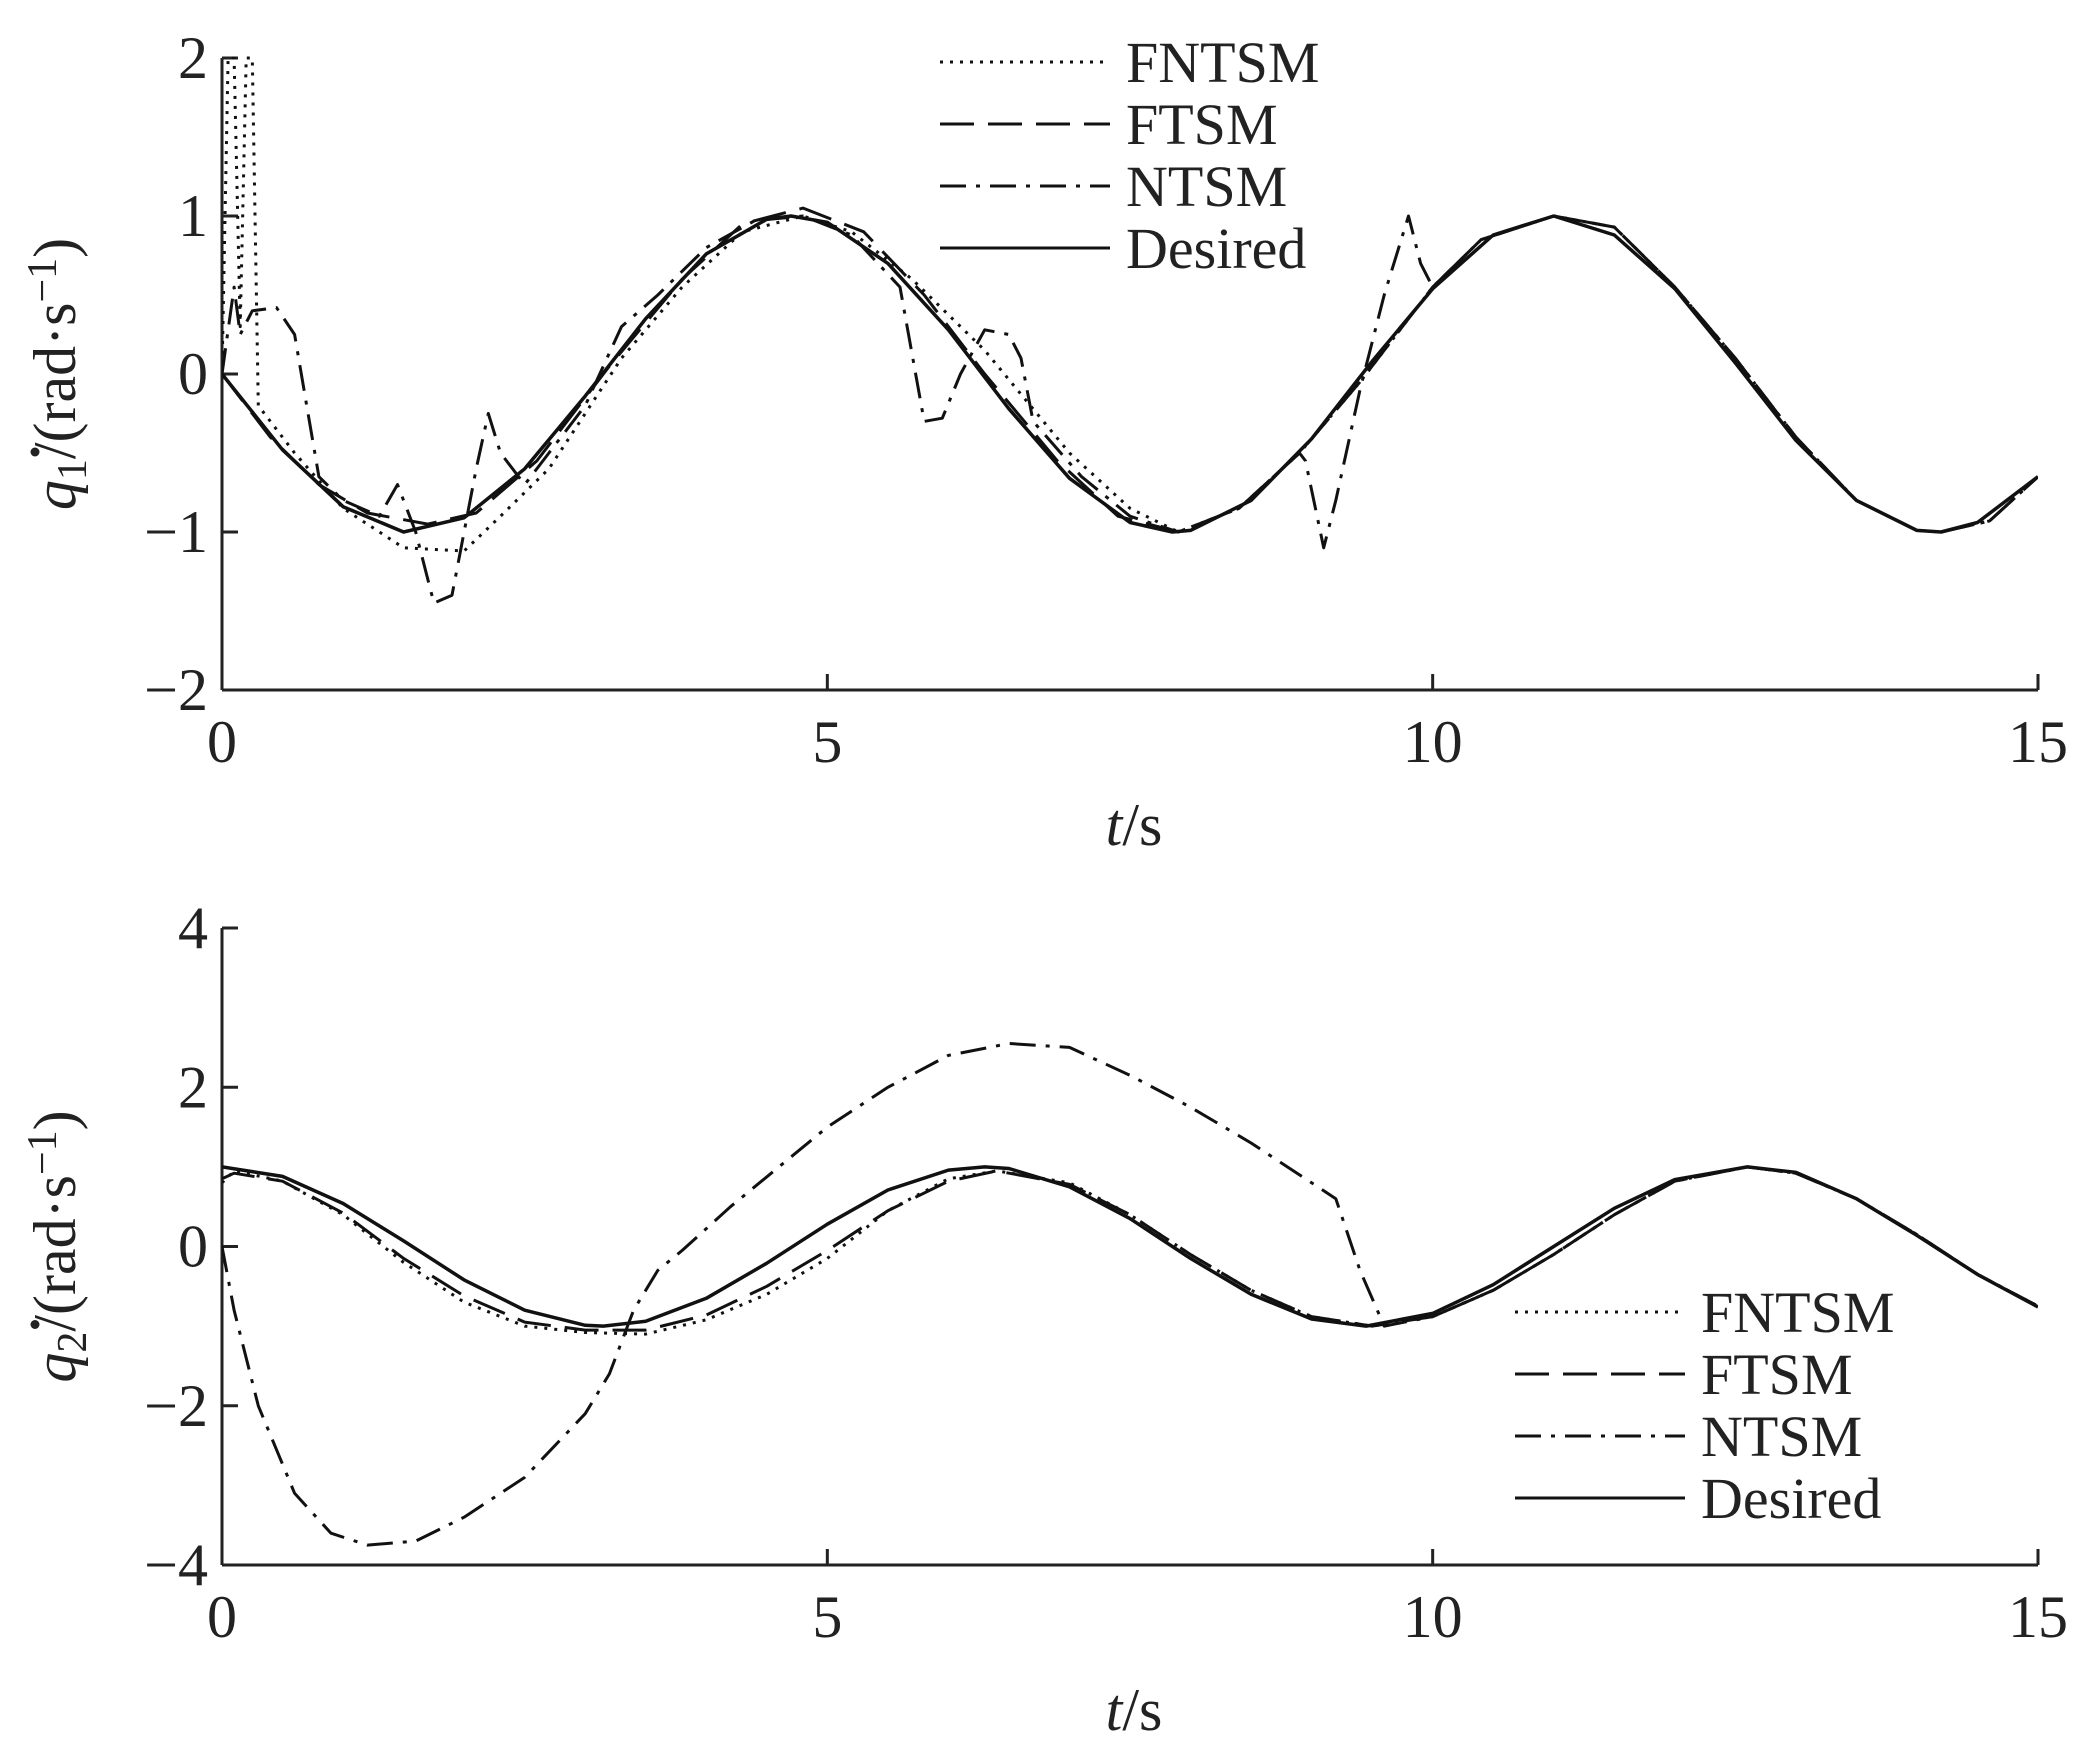  What do you see at coordinates (176, 532) in the screenshot?
I see `y-tick-label: −1` at bounding box center [176, 532].